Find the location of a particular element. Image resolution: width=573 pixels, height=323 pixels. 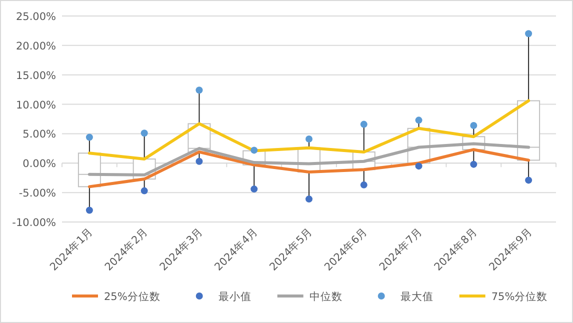

y-tick-label: 20.00% is located at coordinates (36, 46).